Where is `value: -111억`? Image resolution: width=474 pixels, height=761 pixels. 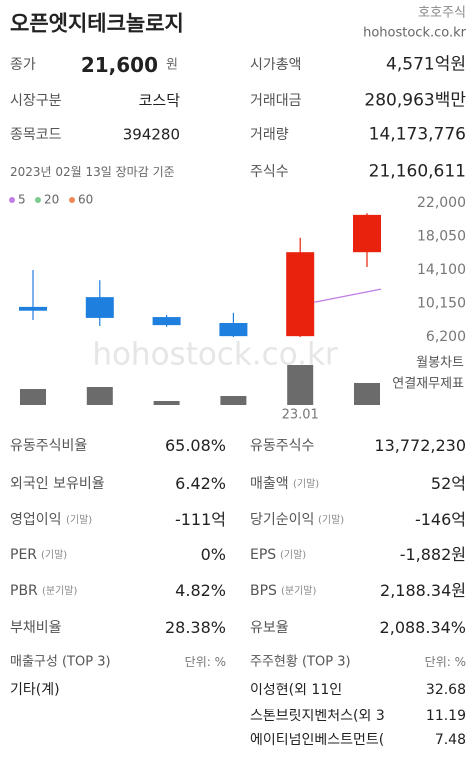
value: -111억 is located at coordinates (200, 519).